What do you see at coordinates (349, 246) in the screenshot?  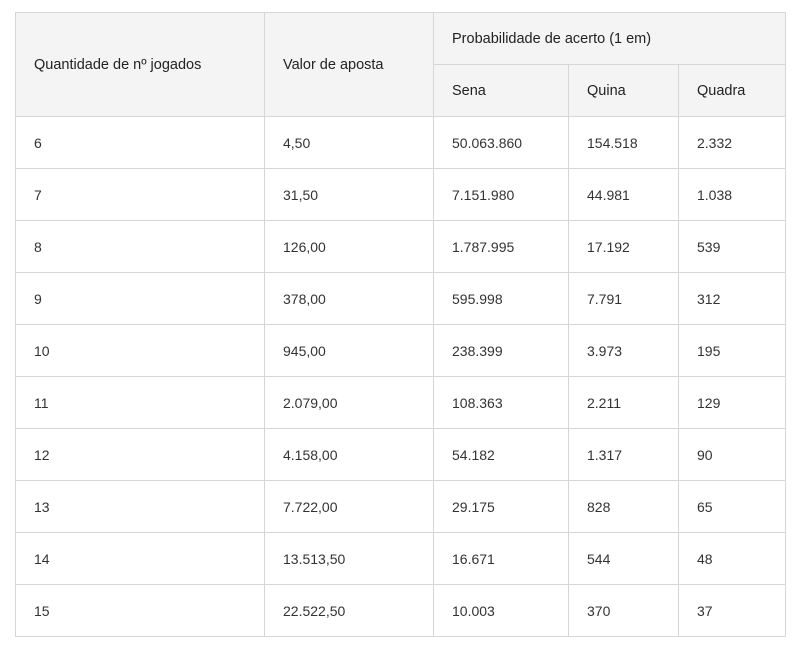 I see `cell-bet-value: 126,00` at bounding box center [349, 246].